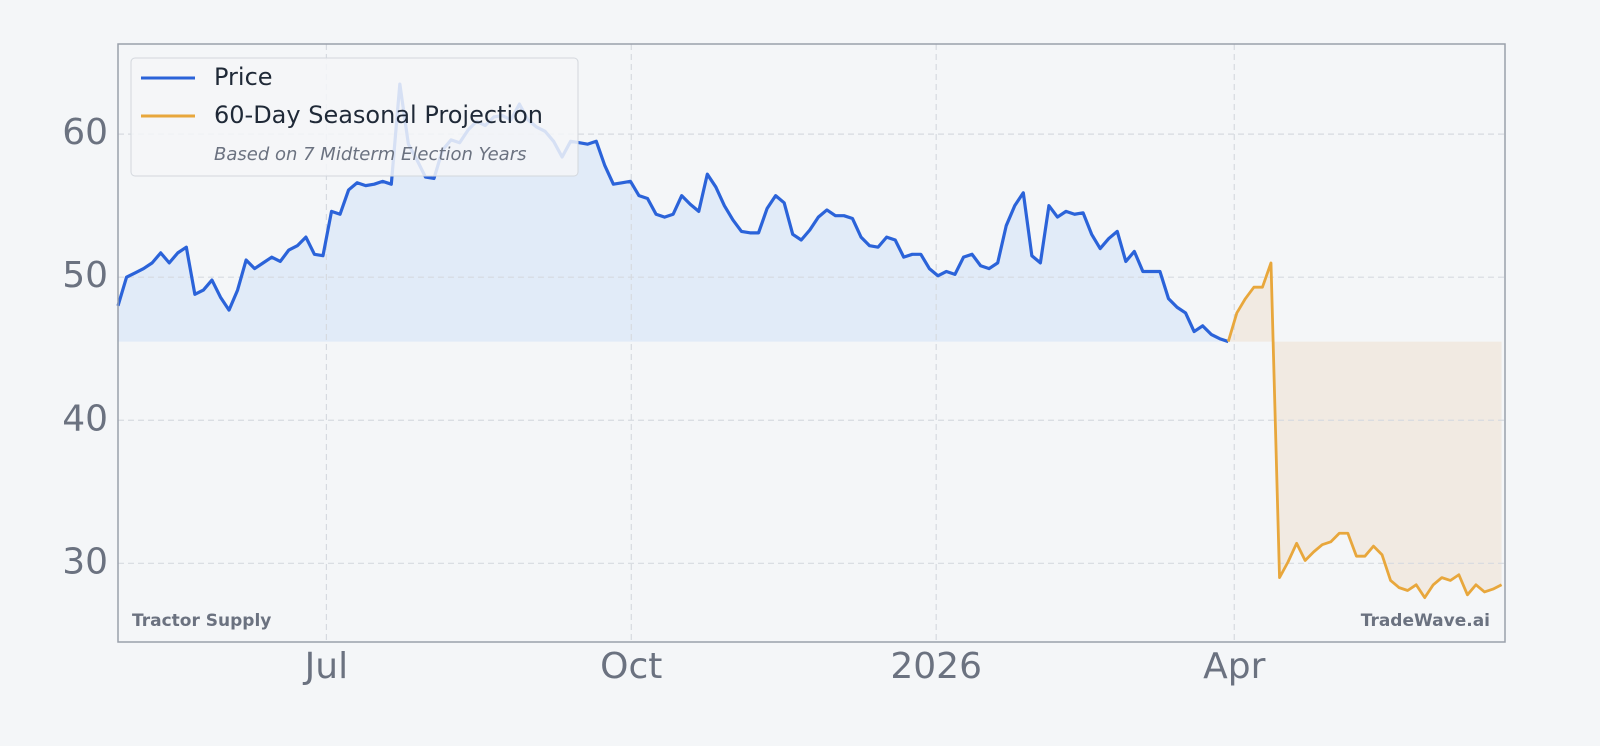 Image resolution: width=1600 pixels, height=746 pixels. What do you see at coordinates (631, 666) in the screenshot?
I see `x-tick-label: Oct` at bounding box center [631, 666].